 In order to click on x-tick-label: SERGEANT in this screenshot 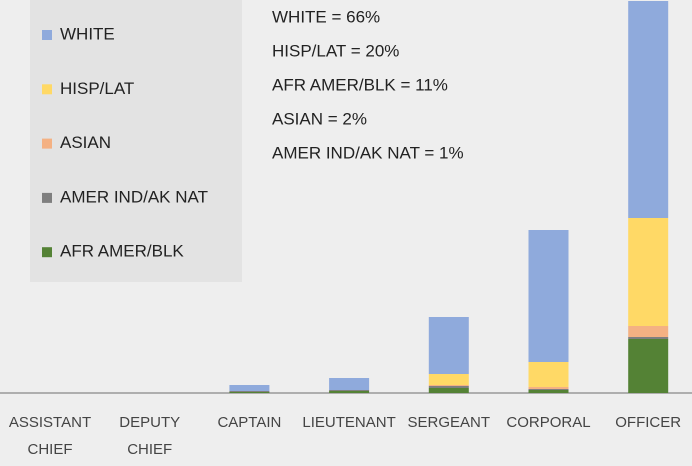, I will do `click(449, 422)`.